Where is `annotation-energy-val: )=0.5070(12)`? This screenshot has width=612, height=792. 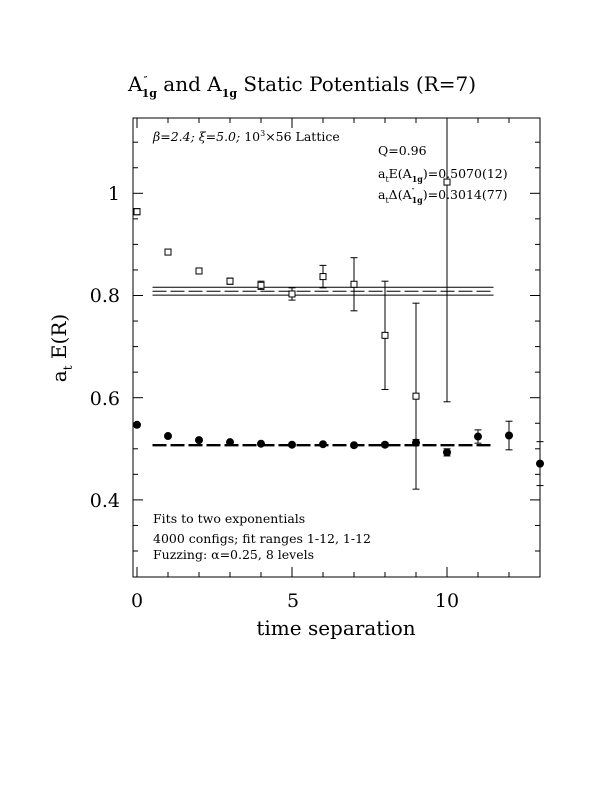 annotation-energy-val: )=0.5070(12) is located at coordinates (465, 173).